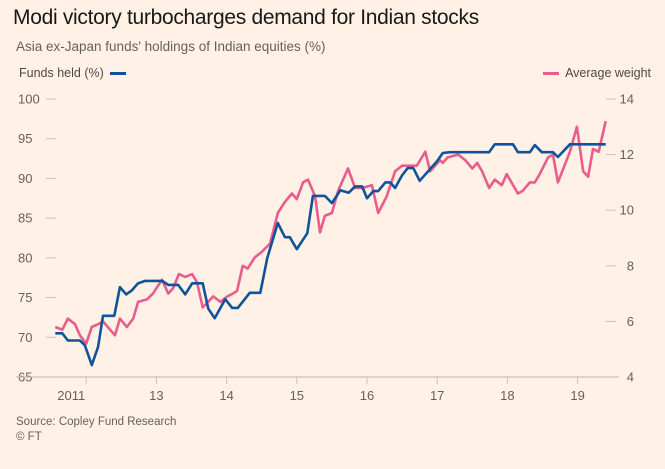  I want to click on x-tick-label: 19, so click(577, 395).